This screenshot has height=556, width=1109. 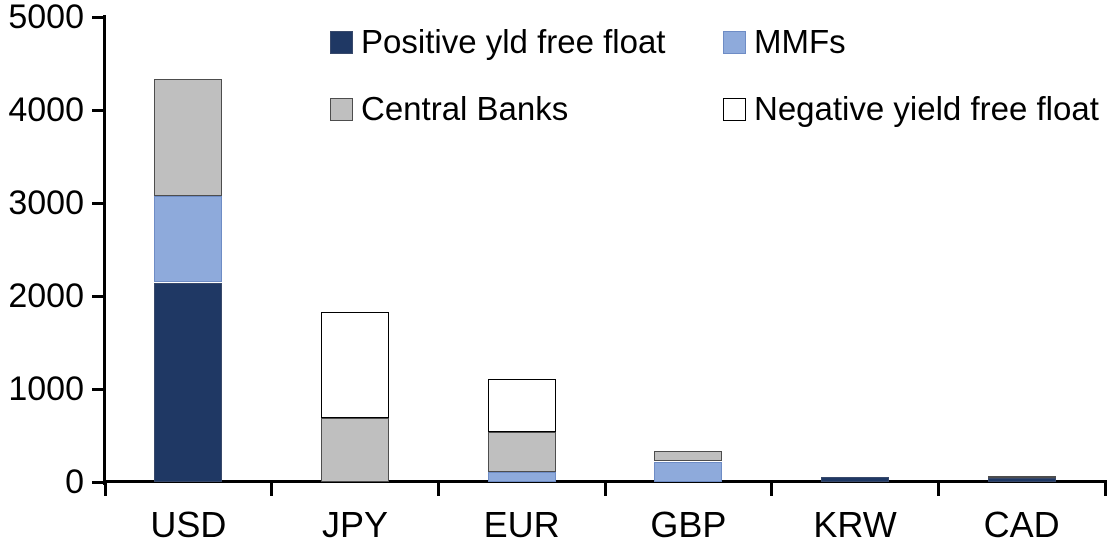 I want to click on bar-segment-jpy-negative-yield-free-float, so click(x=355, y=365).